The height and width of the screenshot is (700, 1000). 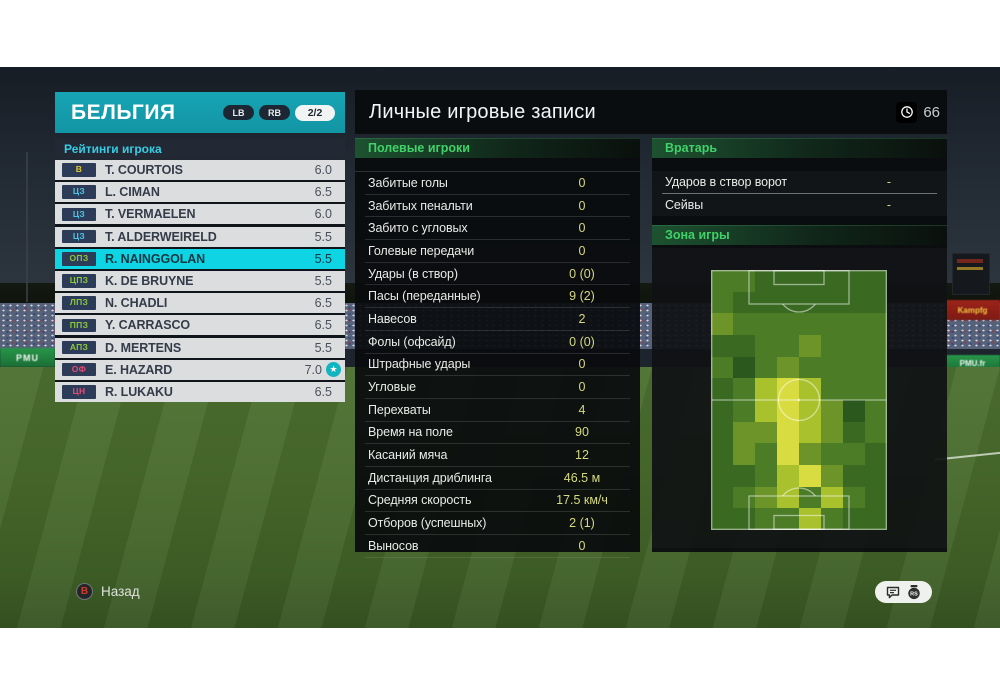 What do you see at coordinates (161, 236) in the screenshot?
I see `player-name: T. ALDERWEIRELD` at bounding box center [161, 236].